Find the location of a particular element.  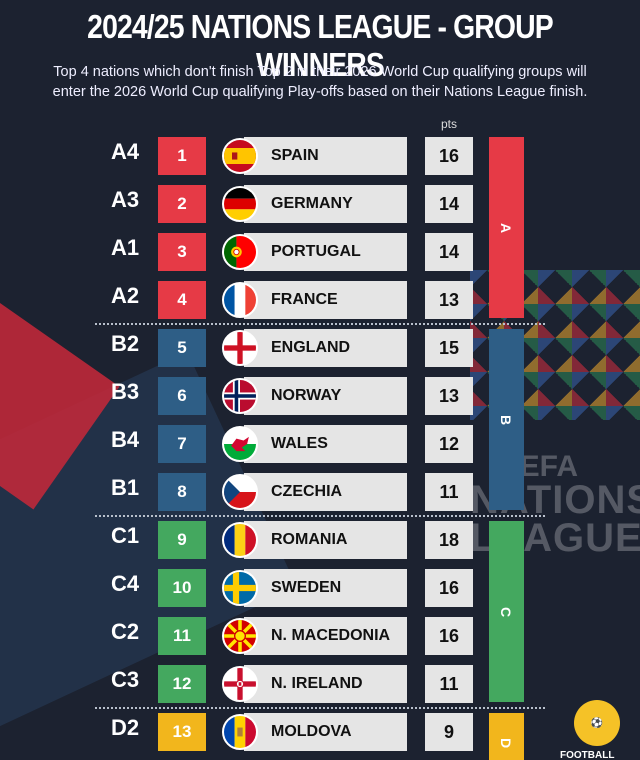

czechia-flag-icon is located at coordinates (240, 492).